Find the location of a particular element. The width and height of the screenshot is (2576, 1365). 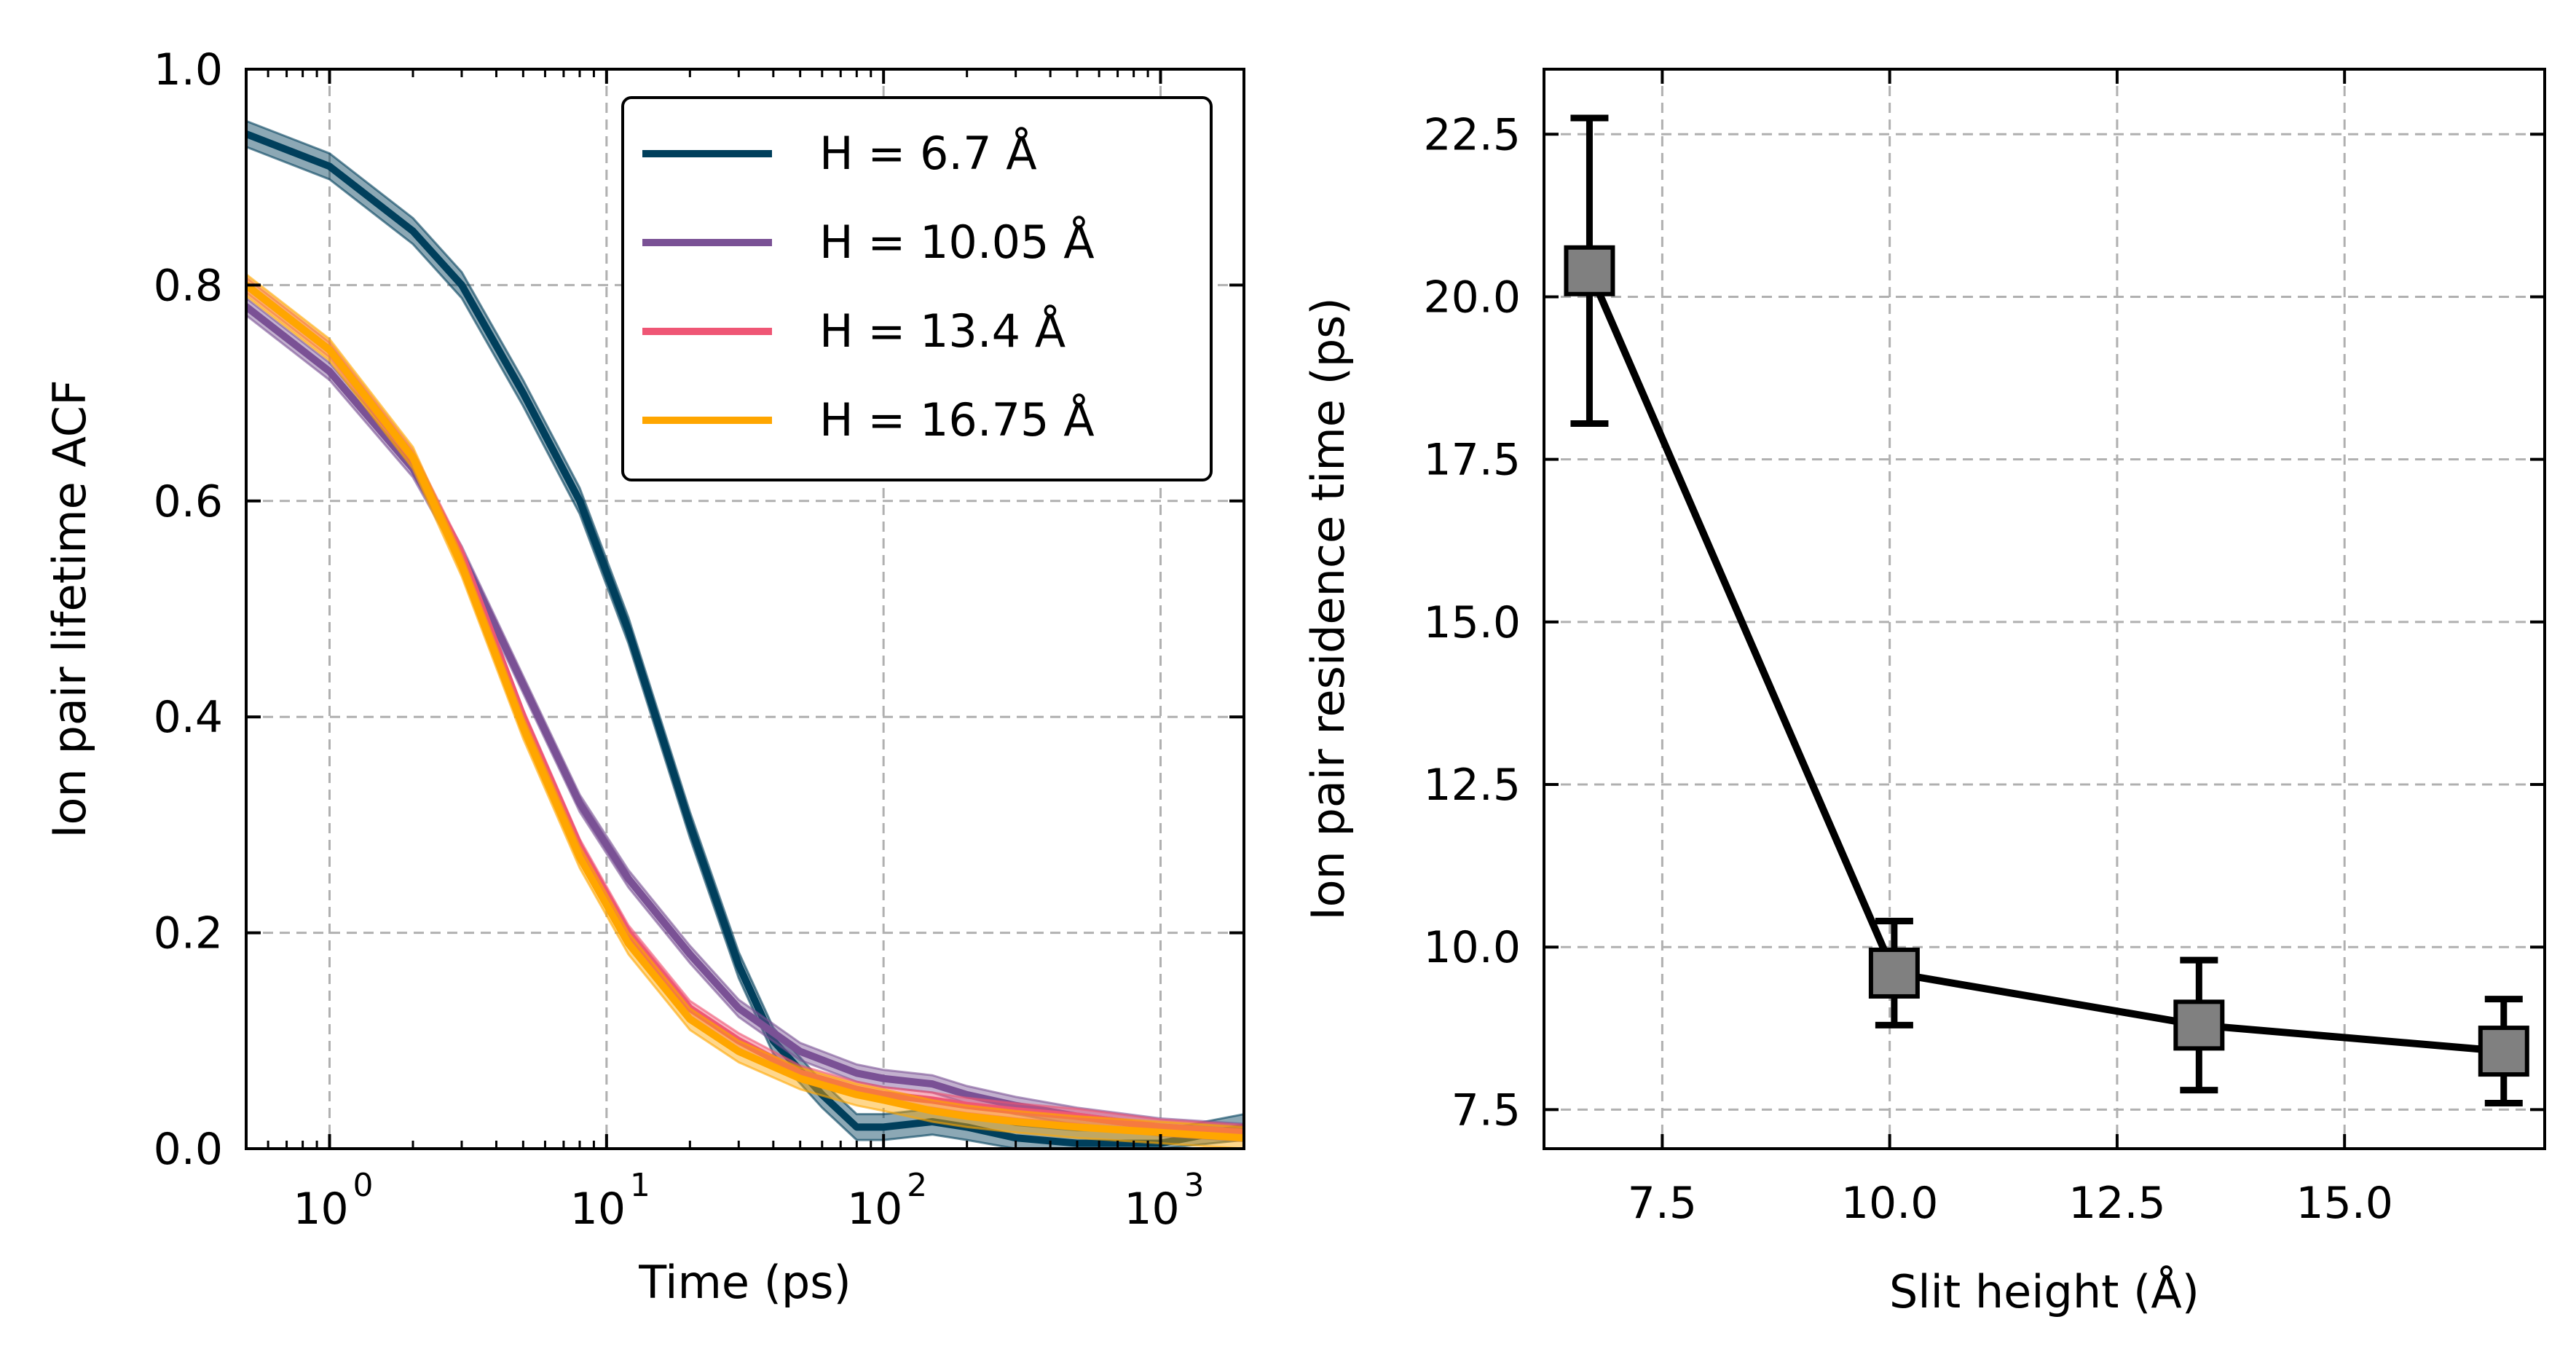

legend-label-0: H = 6.7 Å is located at coordinates (928, 153).